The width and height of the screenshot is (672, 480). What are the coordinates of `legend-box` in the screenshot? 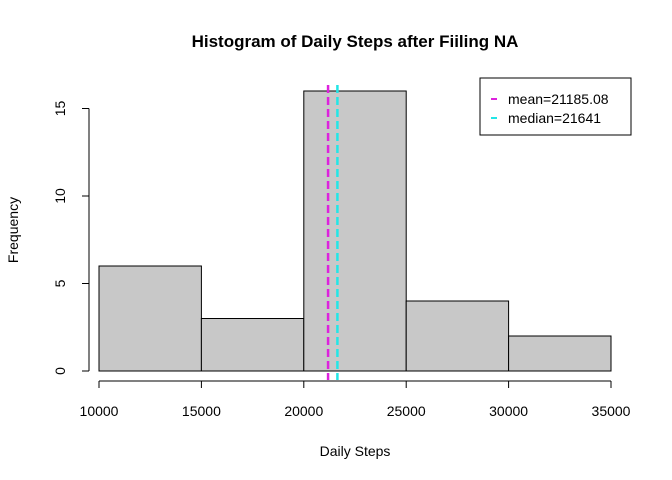 It's located at (555, 106).